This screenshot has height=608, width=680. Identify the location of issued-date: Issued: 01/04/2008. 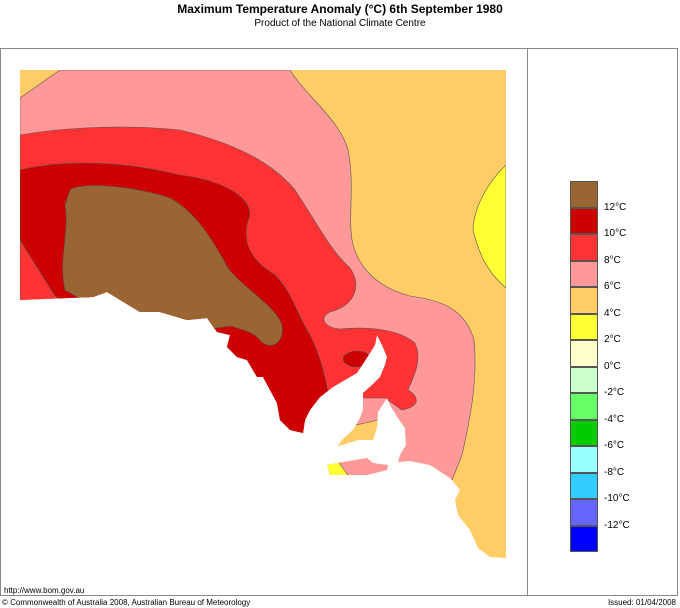
(641, 602).